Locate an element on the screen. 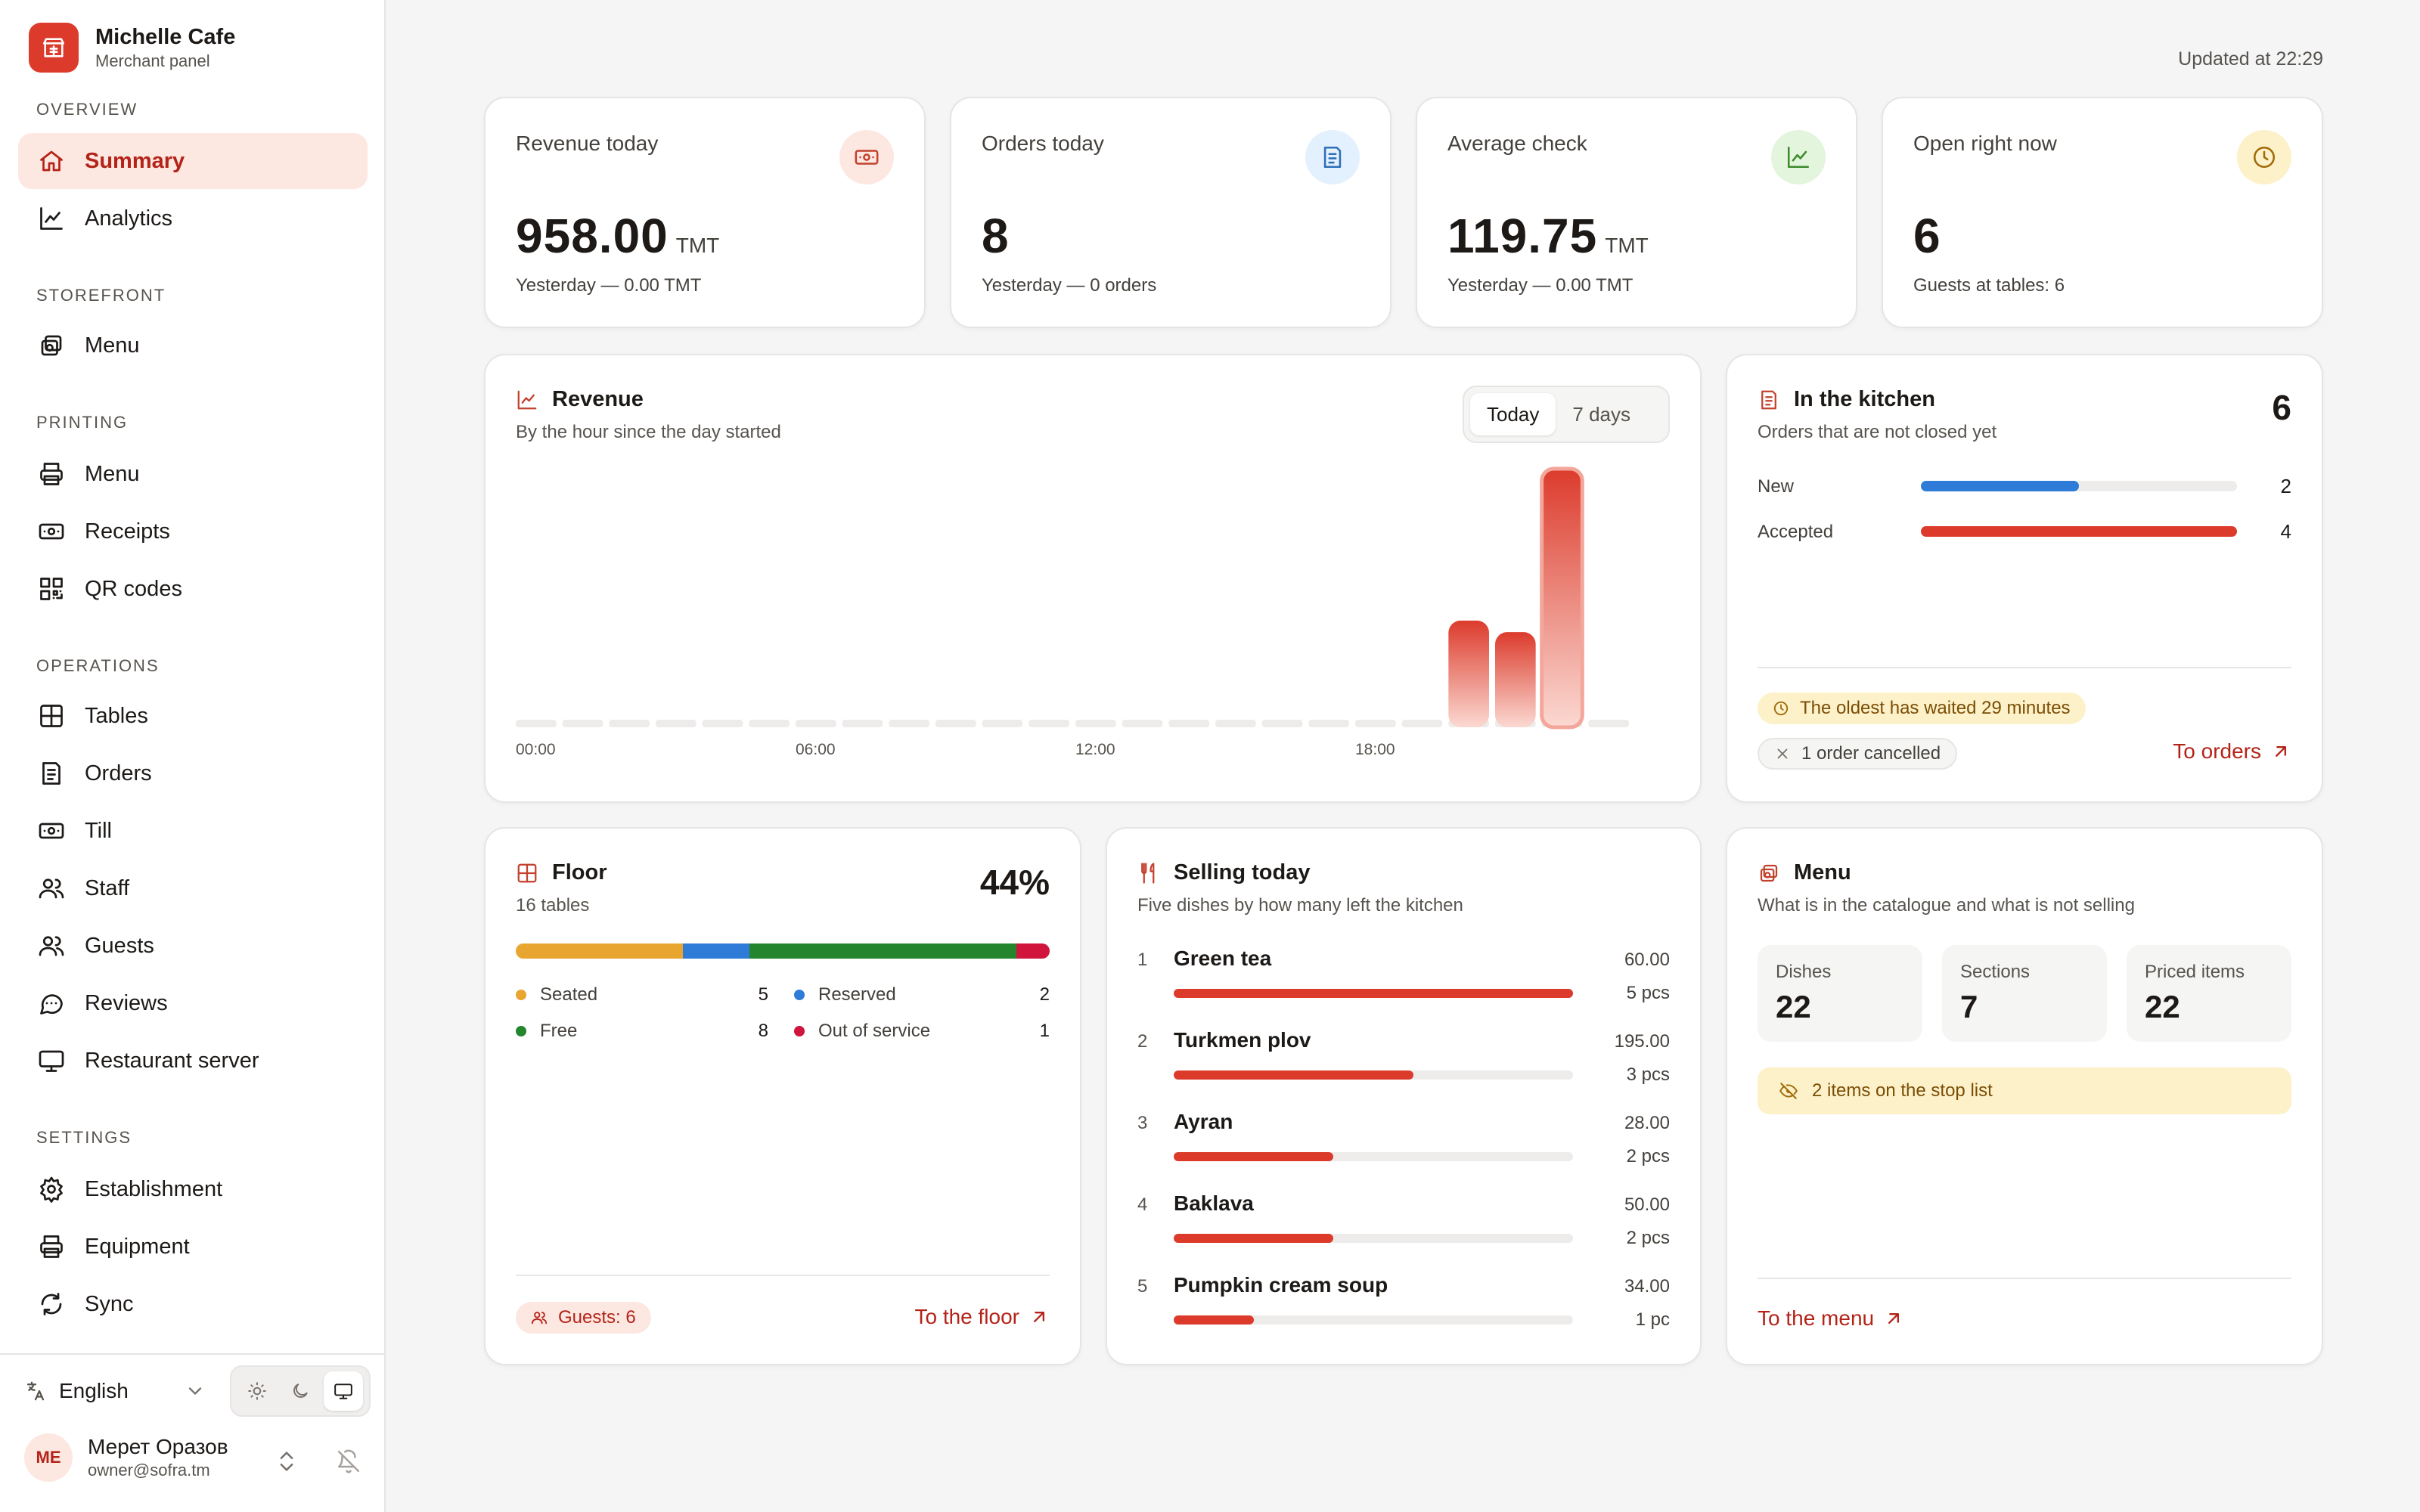 Image resolution: width=2420 pixels, height=1512 pixels. kpi-label: Orders today is located at coordinates (1043, 143).